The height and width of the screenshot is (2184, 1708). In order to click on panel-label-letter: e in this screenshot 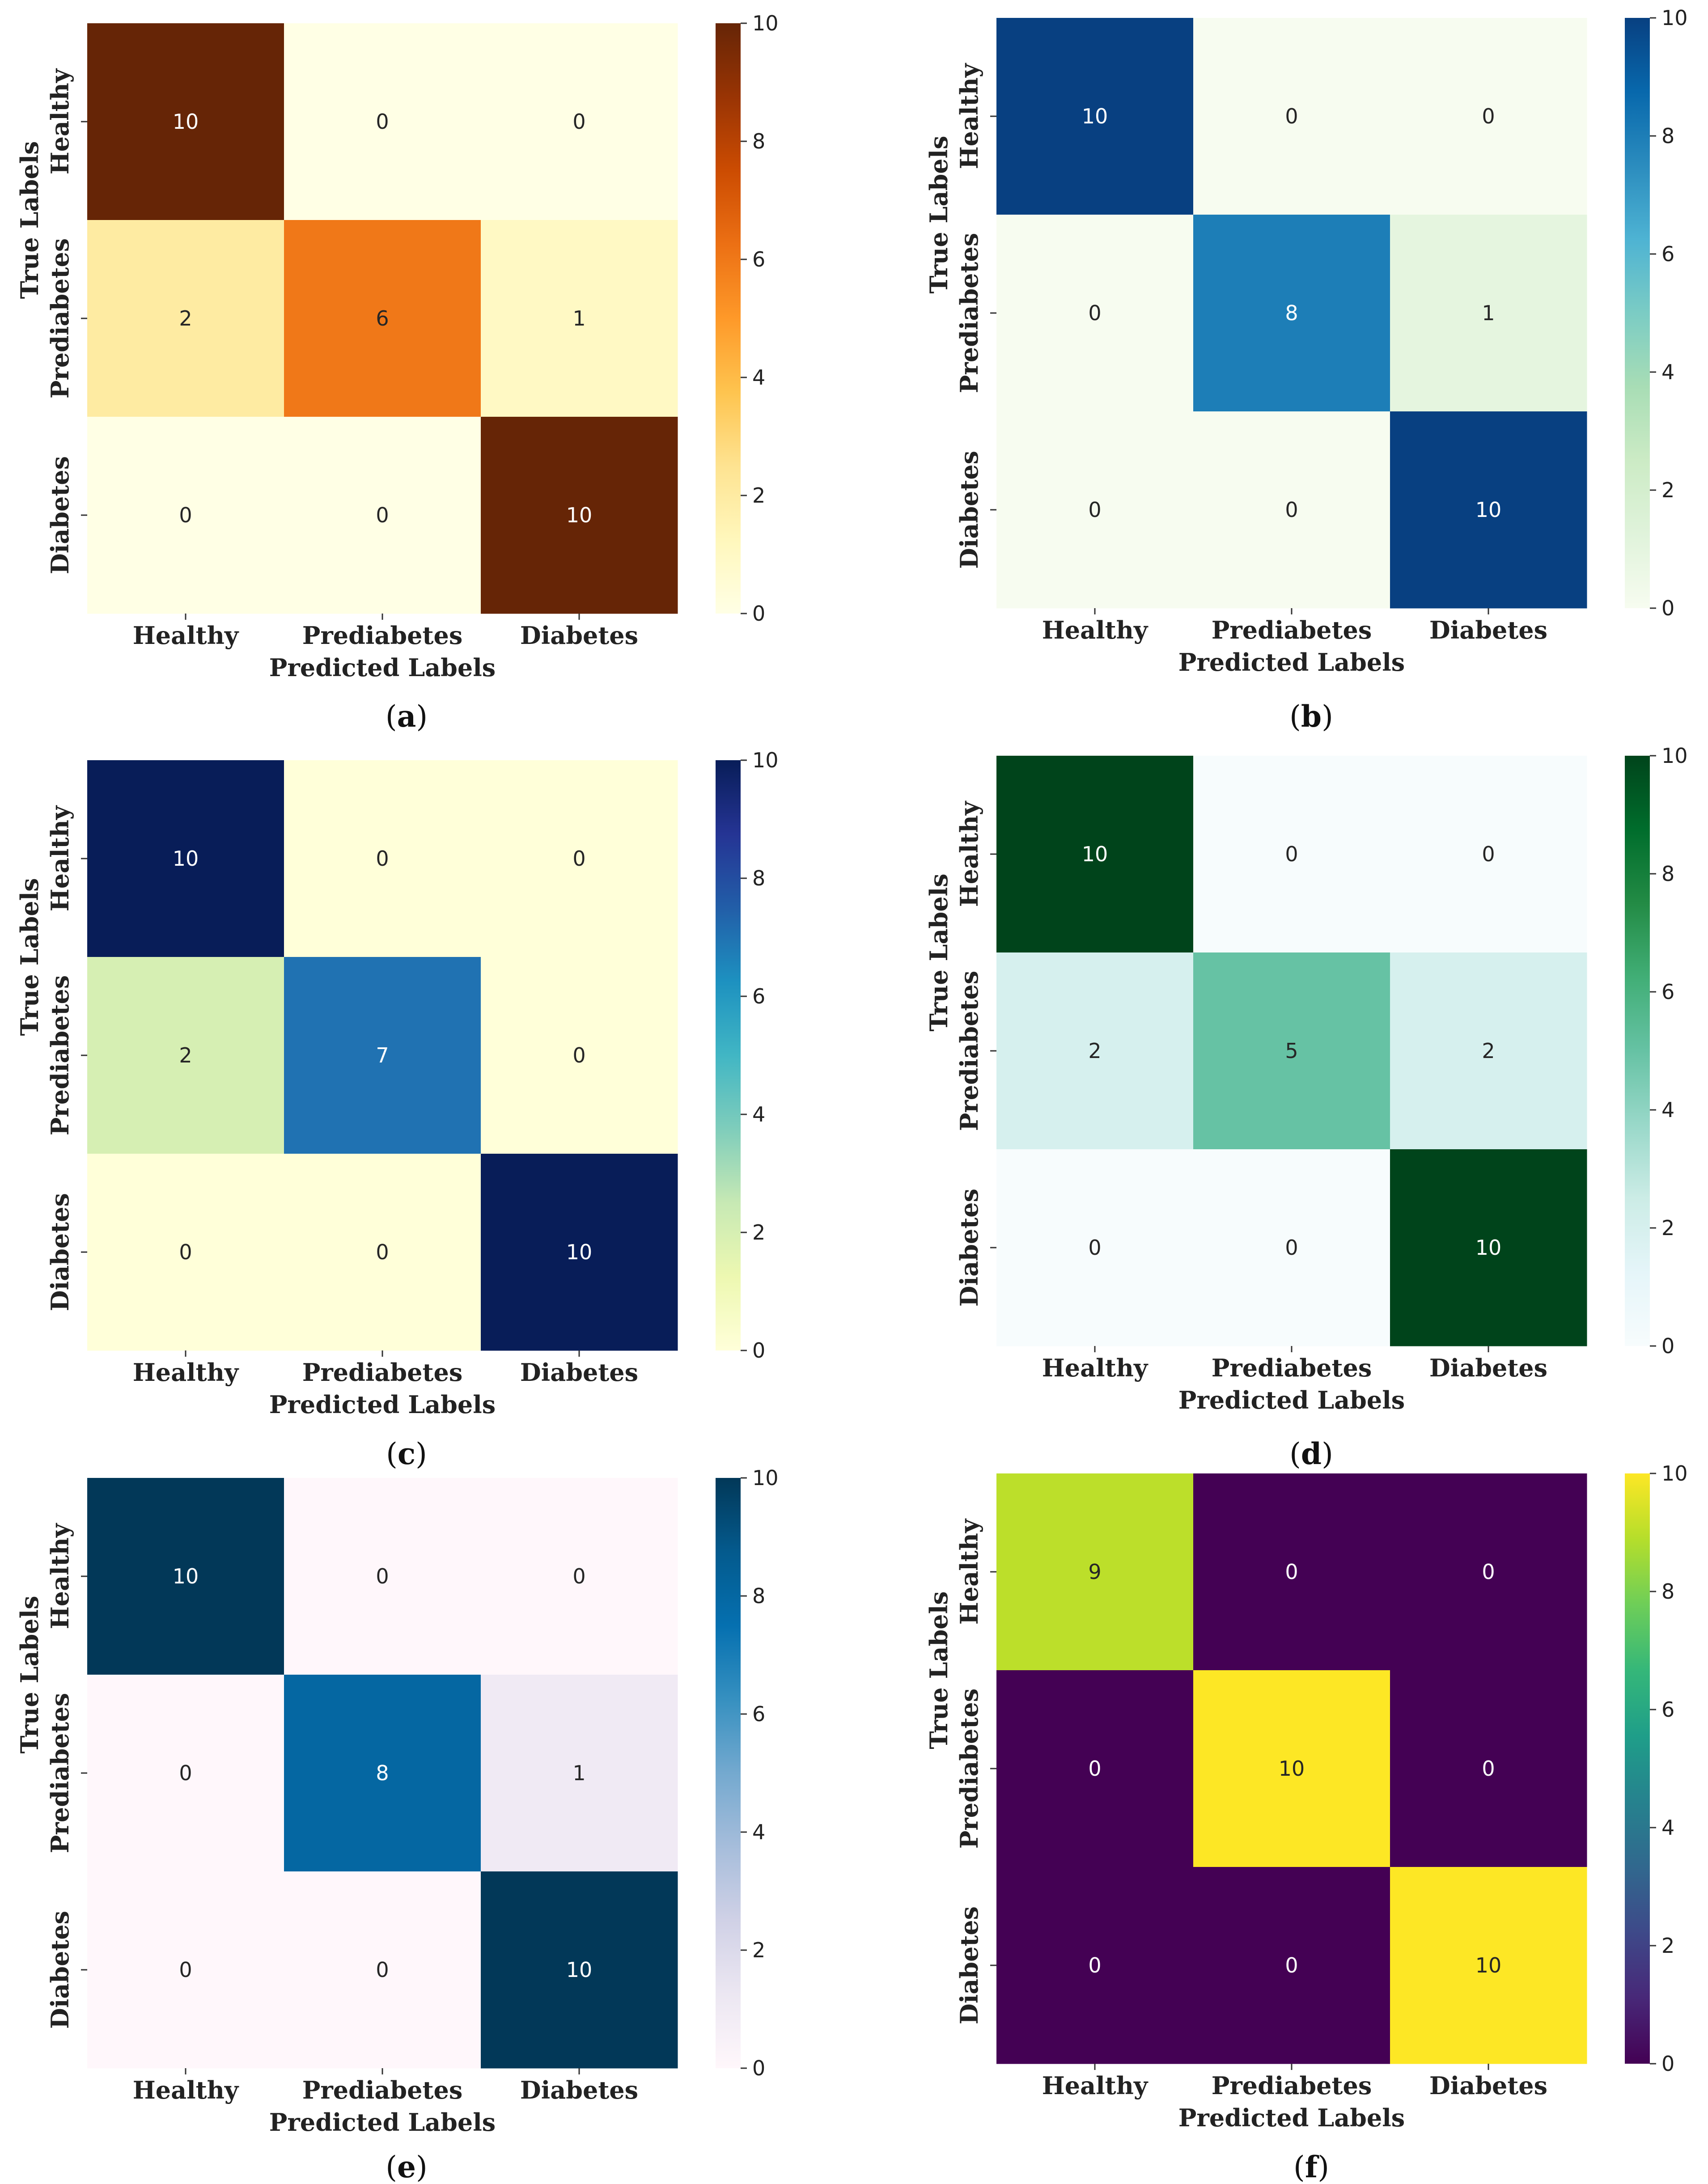, I will do `click(406, 2167)`.